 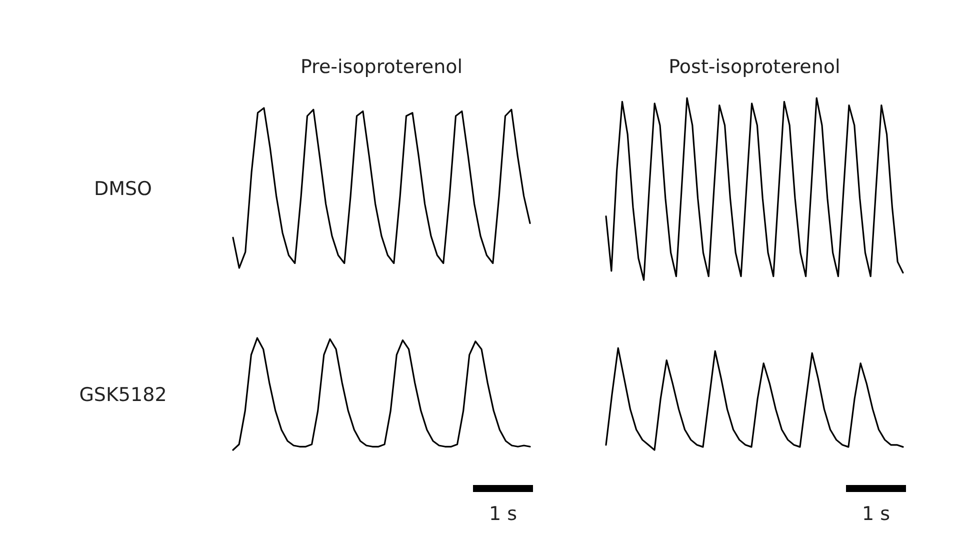 I want to click on chart-title: Post-isoproterenol, so click(x=754, y=67).